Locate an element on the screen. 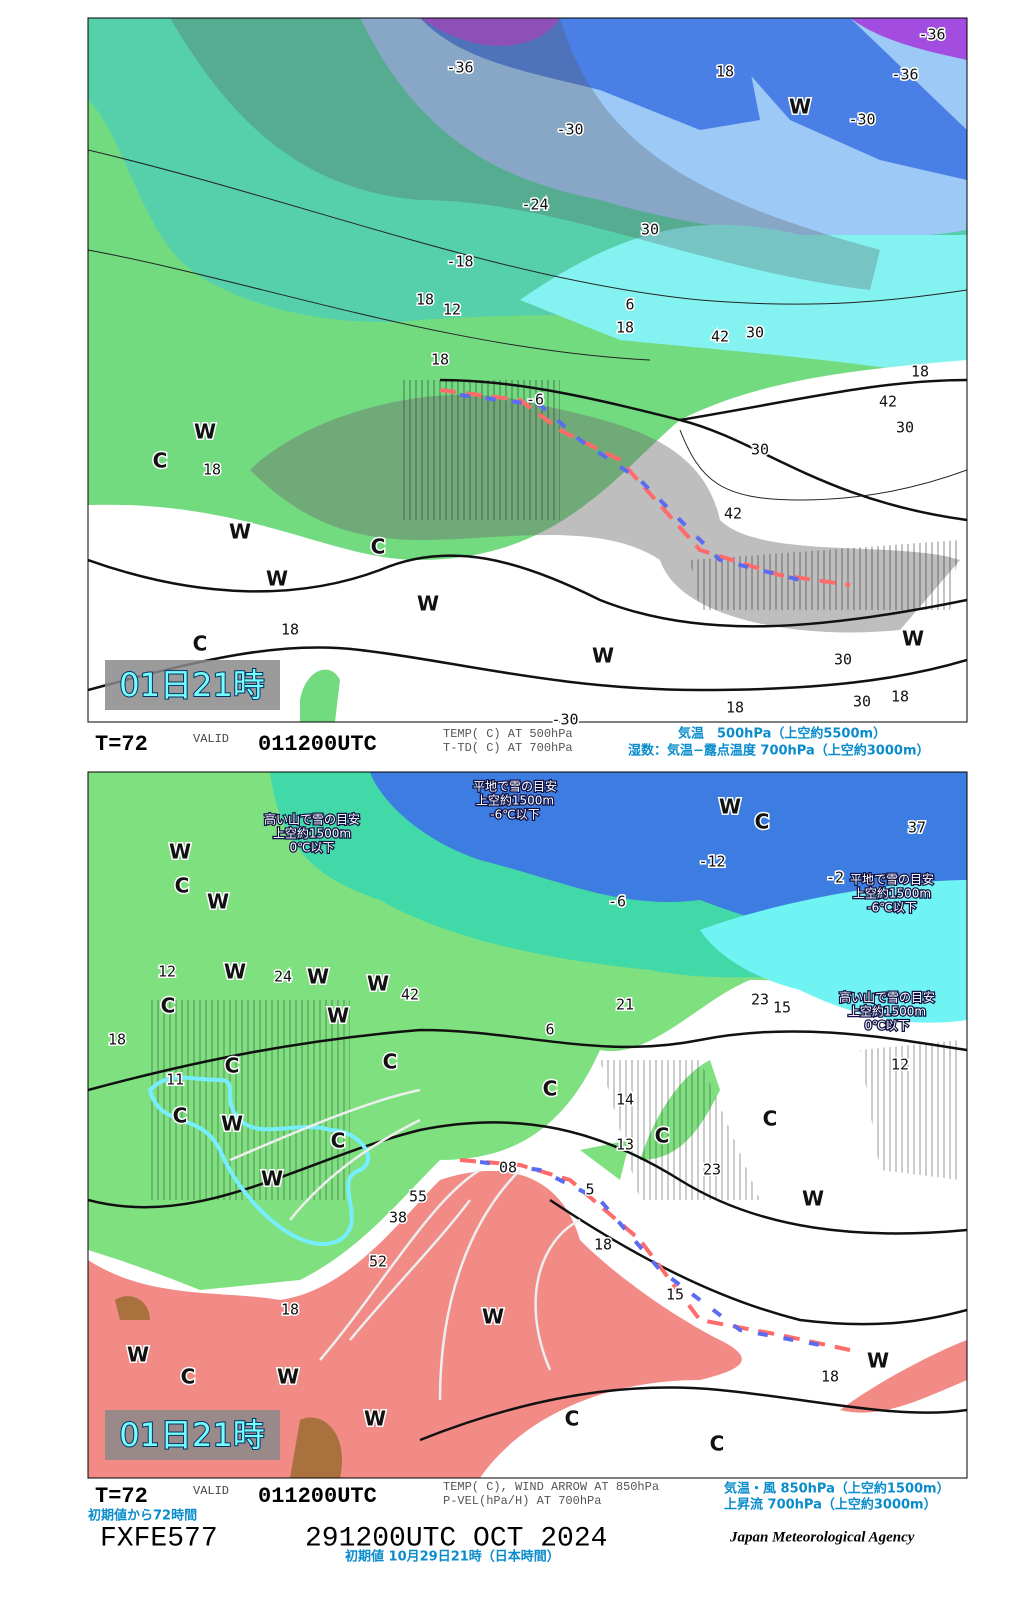 The width and height of the screenshot is (1017, 1604). contour-label: 11 is located at coordinates (175, 1080).